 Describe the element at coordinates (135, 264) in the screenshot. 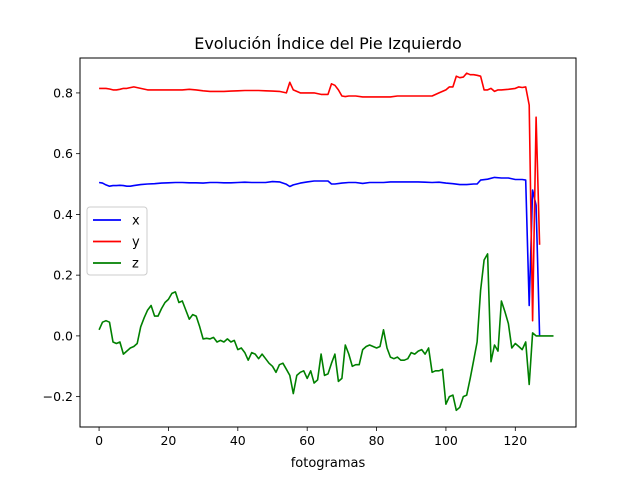

I see `legend-label-z: z` at that location.